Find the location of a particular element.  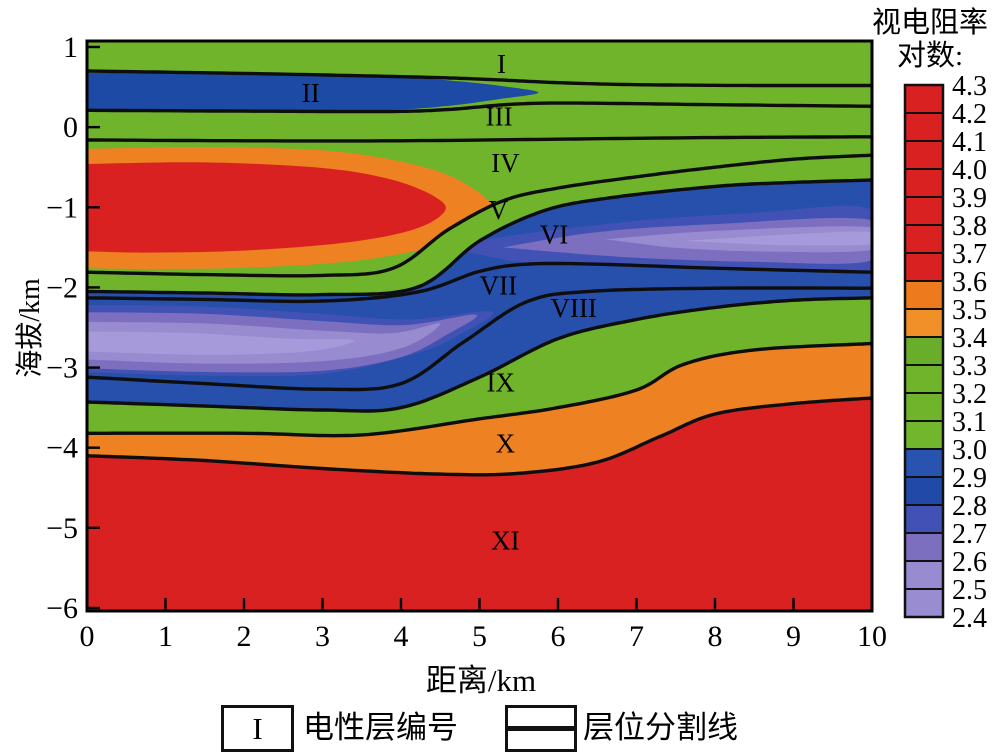

boundary-line-II-III is located at coordinates (479, 107).